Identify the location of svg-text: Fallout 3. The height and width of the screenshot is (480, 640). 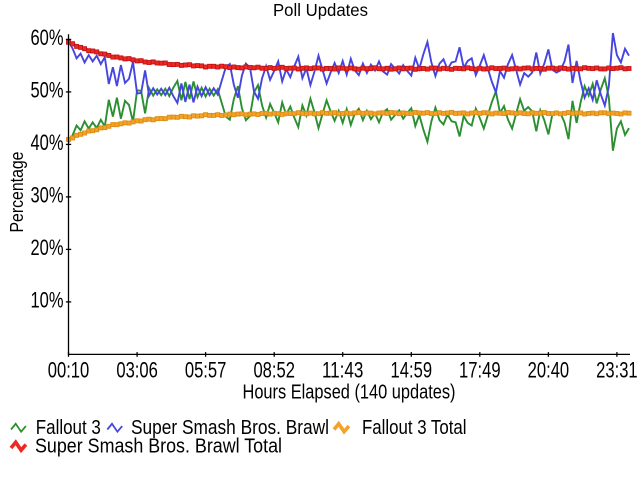
(68, 428).